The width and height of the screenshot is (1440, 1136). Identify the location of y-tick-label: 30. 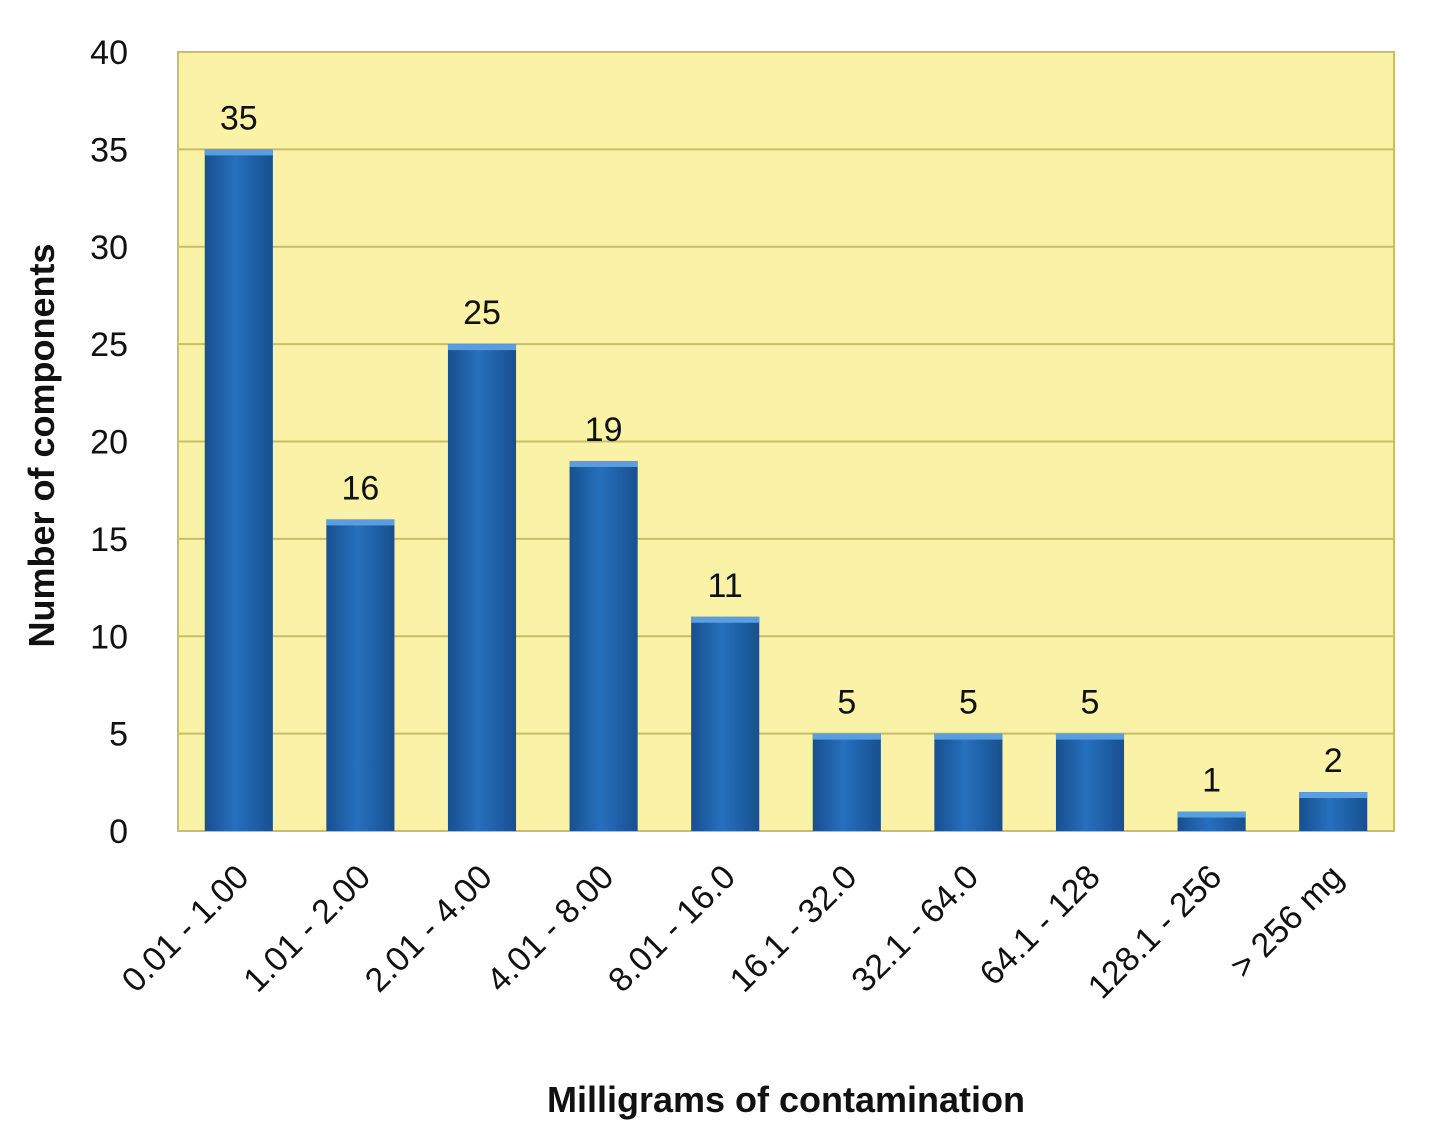
(109, 248).